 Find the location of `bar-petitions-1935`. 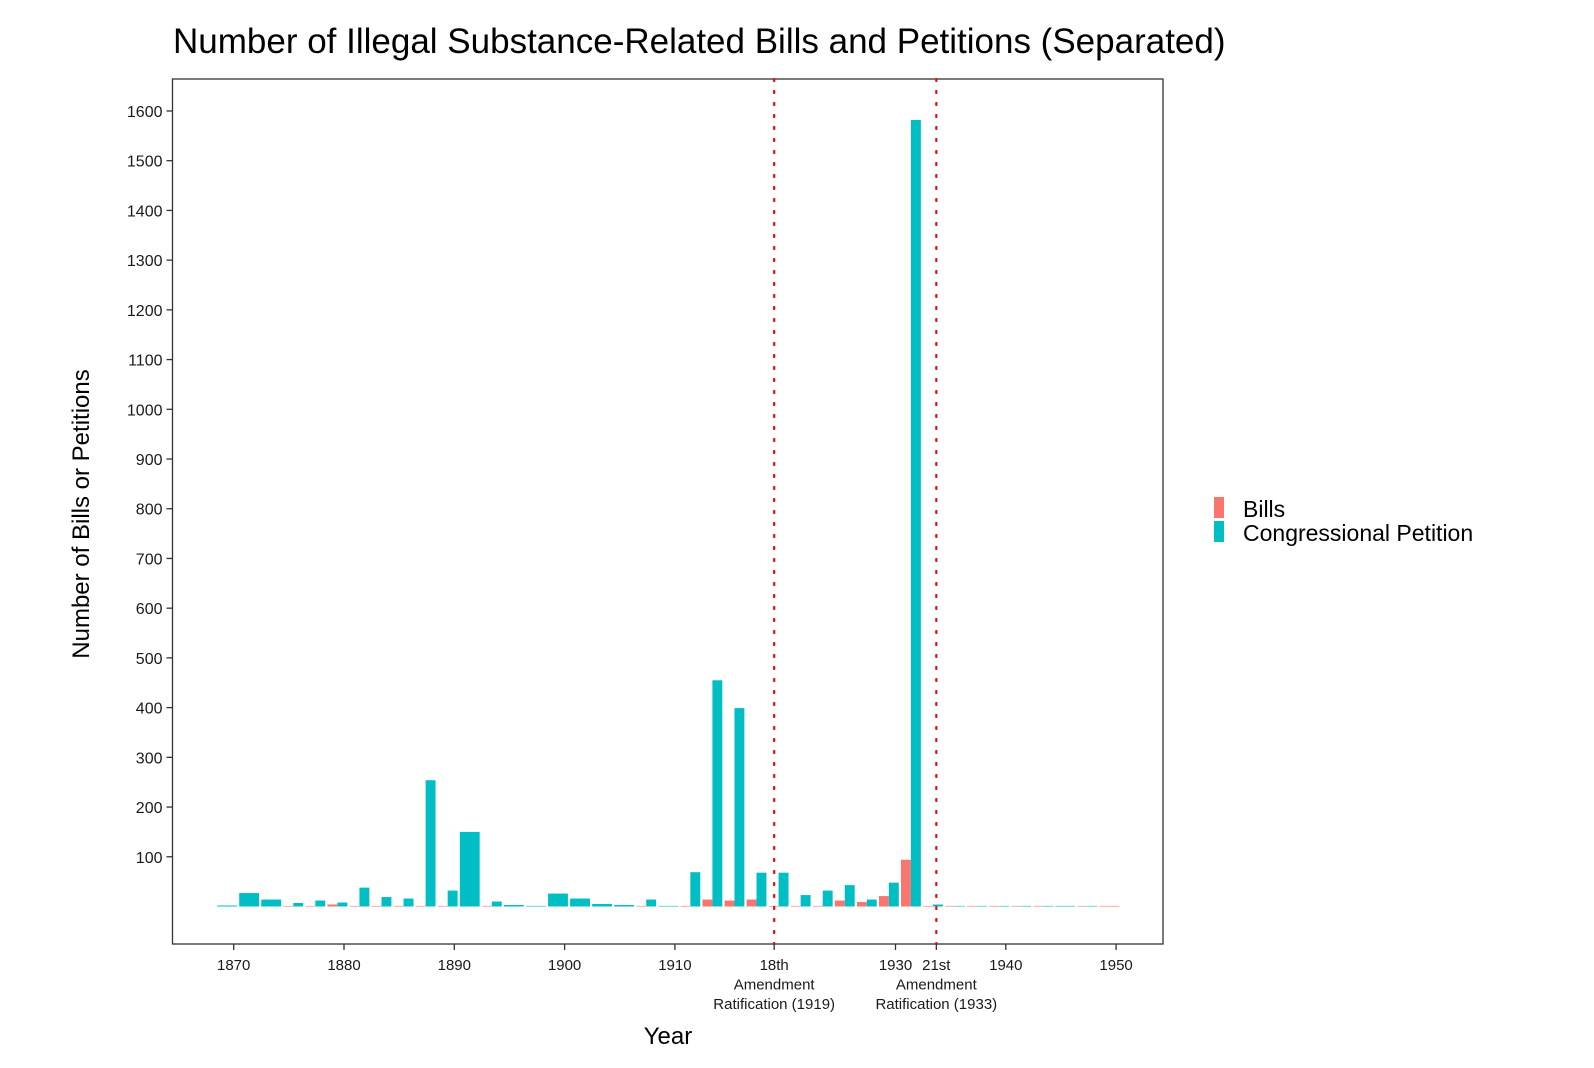

bar-petitions-1935 is located at coordinates (960, 906).